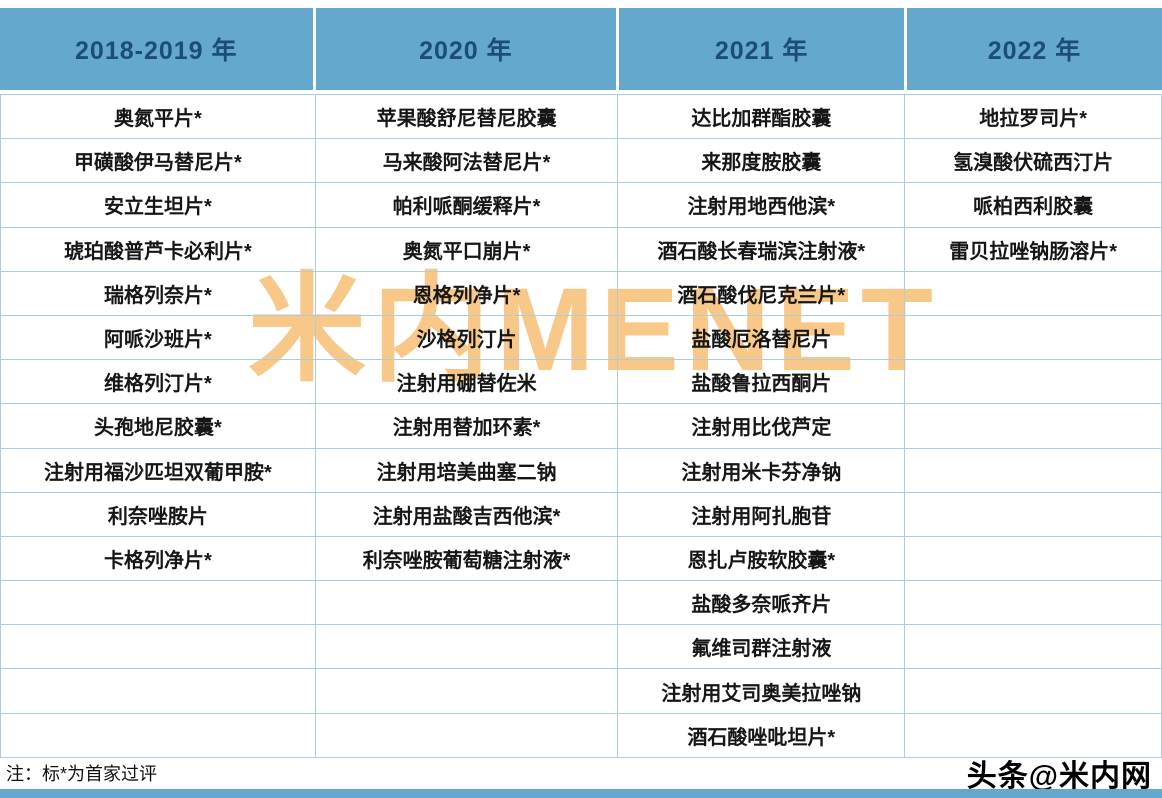 The image size is (1162, 798). Describe the element at coordinates (1033, 117) in the screenshot. I see `drug-cell: 地拉罗司片*` at that location.